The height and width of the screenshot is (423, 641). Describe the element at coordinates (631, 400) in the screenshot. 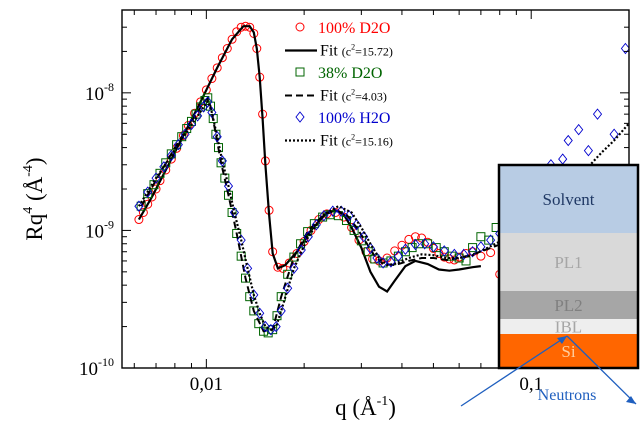

I see `arrow-head` at that location.